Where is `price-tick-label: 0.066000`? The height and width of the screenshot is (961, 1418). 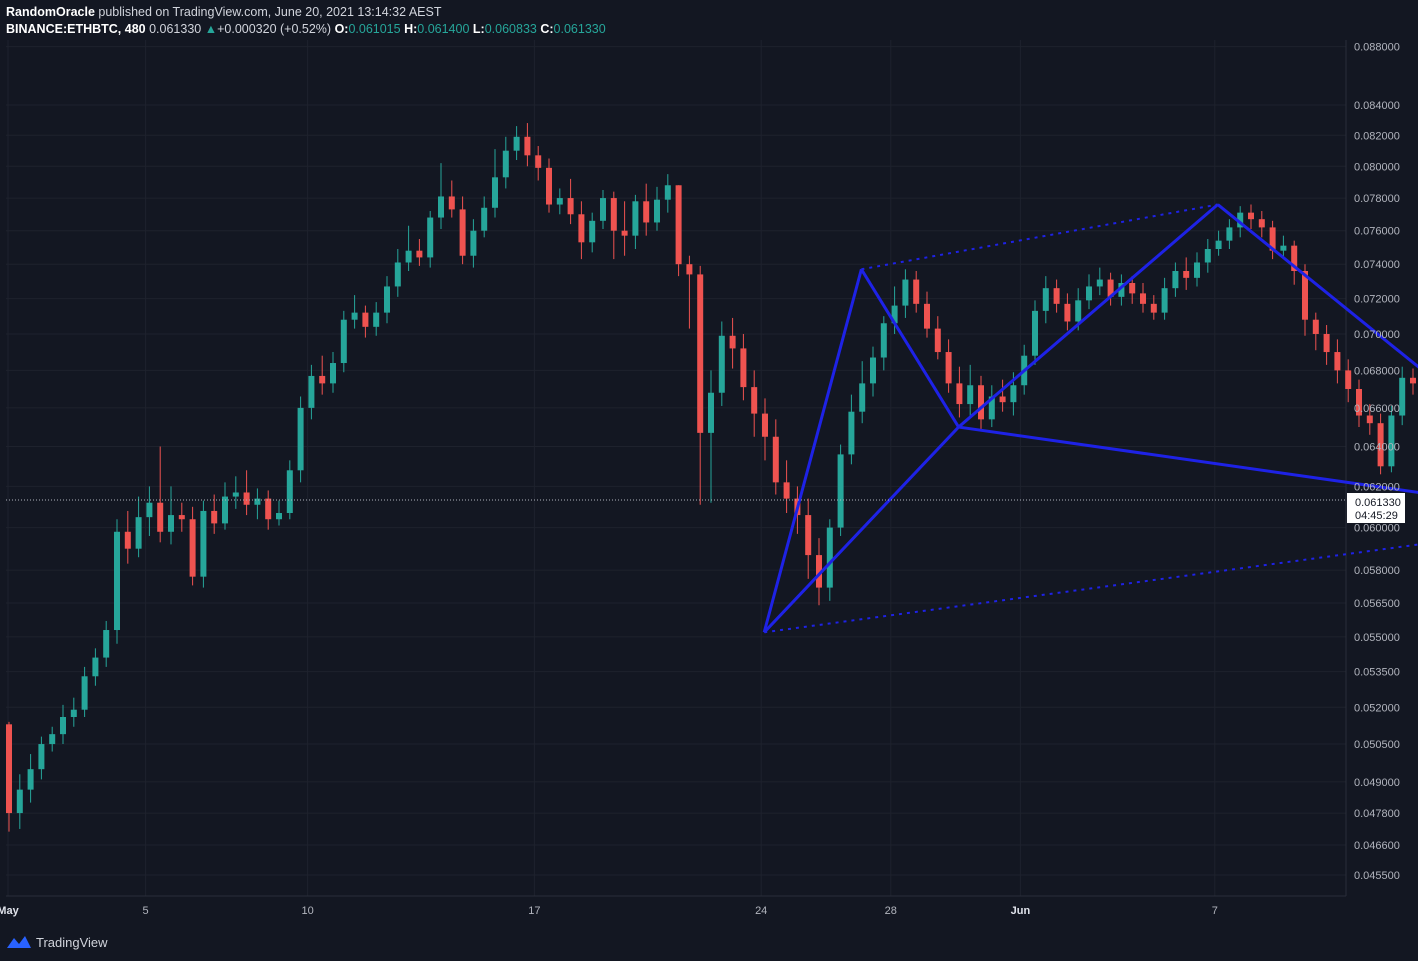 price-tick-label: 0.066000 is located at coordinates (1377, 409).